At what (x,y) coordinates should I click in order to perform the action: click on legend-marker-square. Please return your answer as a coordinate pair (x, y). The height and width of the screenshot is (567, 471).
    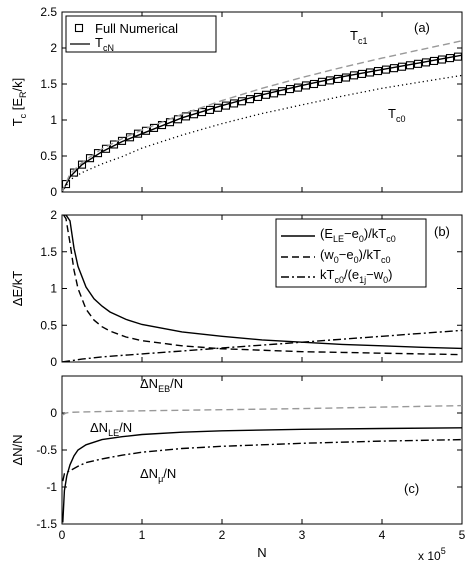
    Looking at the image, I should click on (79, 28).